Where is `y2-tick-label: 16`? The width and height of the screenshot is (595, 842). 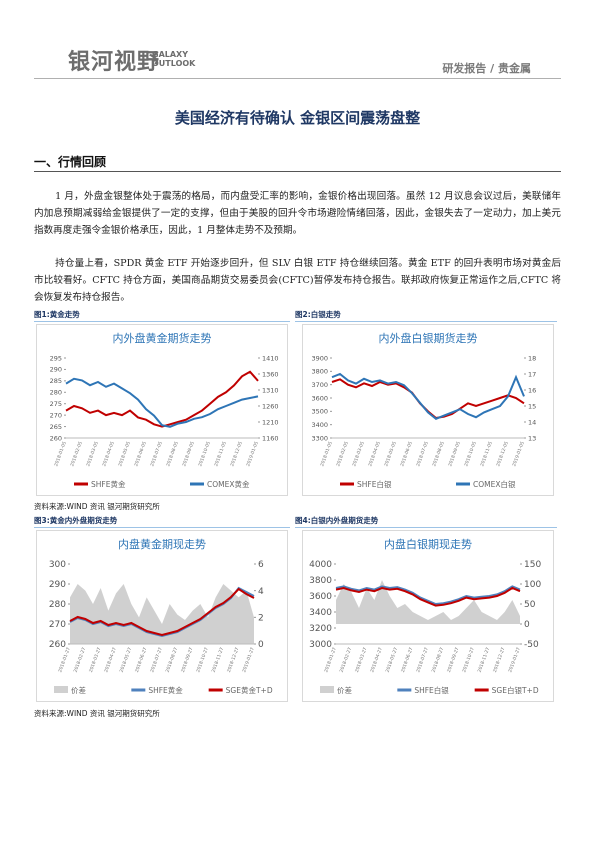 y2-tick-label: 16 is located at coordinates (532, 390).